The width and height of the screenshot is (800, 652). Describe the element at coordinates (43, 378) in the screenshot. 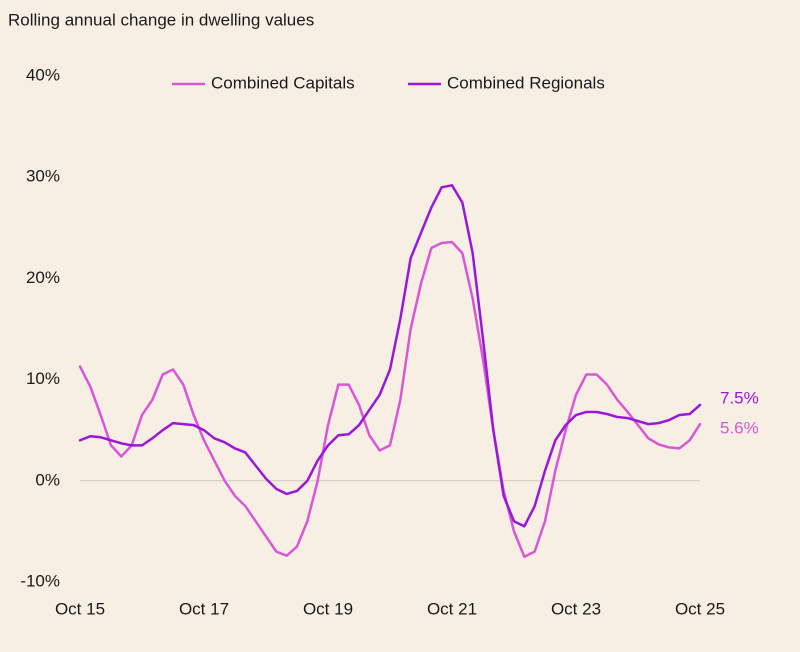

I see `y-tick-label: 10%` at that location.